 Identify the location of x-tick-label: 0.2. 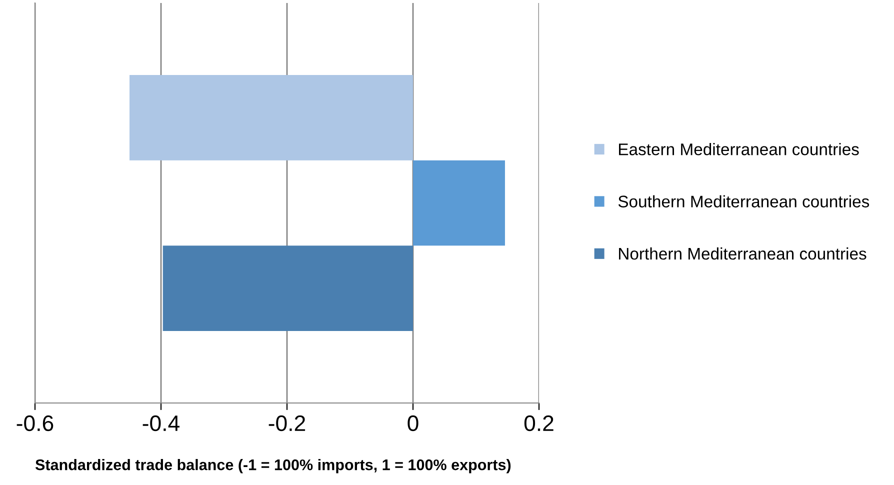
(539, 423).